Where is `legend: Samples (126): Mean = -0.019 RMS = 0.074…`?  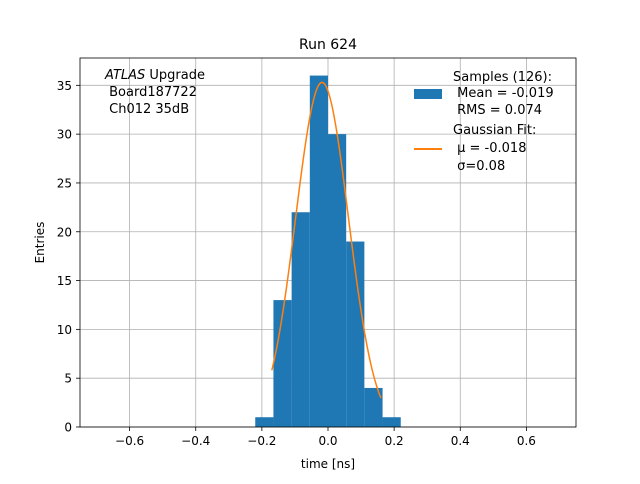
legend: Samples (126): Mean = -0.019 RMS = 0.074… is located at coordinates (484, 122).